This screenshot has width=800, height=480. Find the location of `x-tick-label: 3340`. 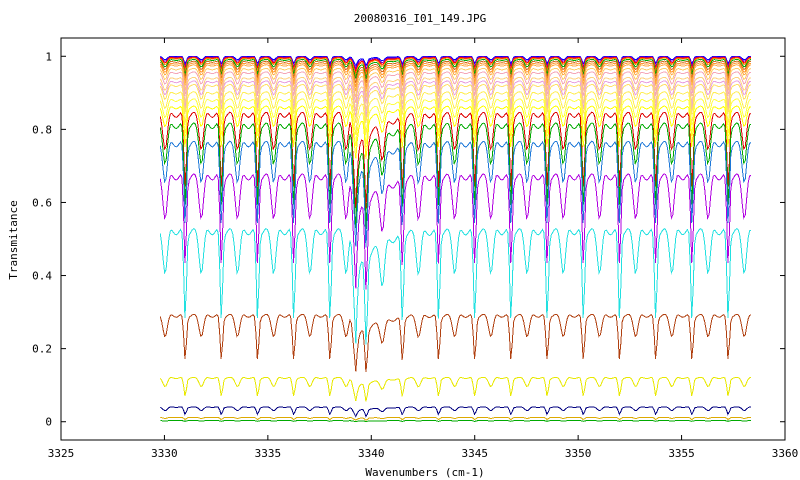

x-tick-label: 3340 is located at coordinates (371, 453).